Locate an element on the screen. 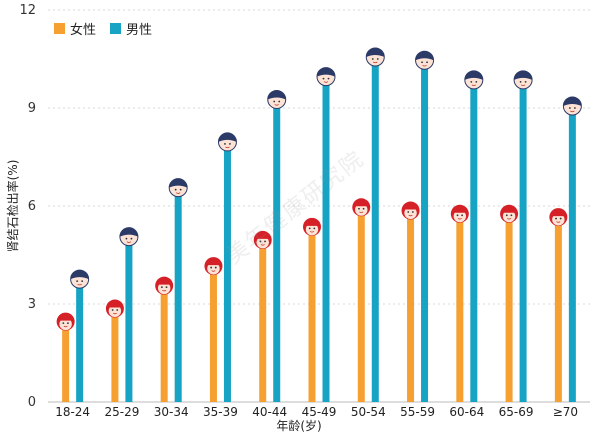 The image size is (600, 438). y-tick-label: 3 is located at coordinates (32, 304).